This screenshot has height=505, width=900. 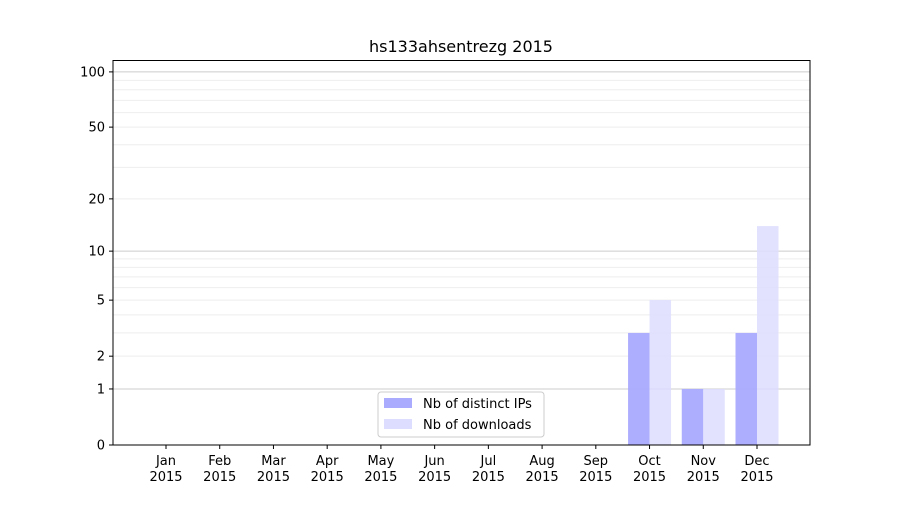 What do you see at coordinates (477, 404) in the screenshot?
I see `legend-label: Nb of distinct IPs` at bounding box center [477, 404].